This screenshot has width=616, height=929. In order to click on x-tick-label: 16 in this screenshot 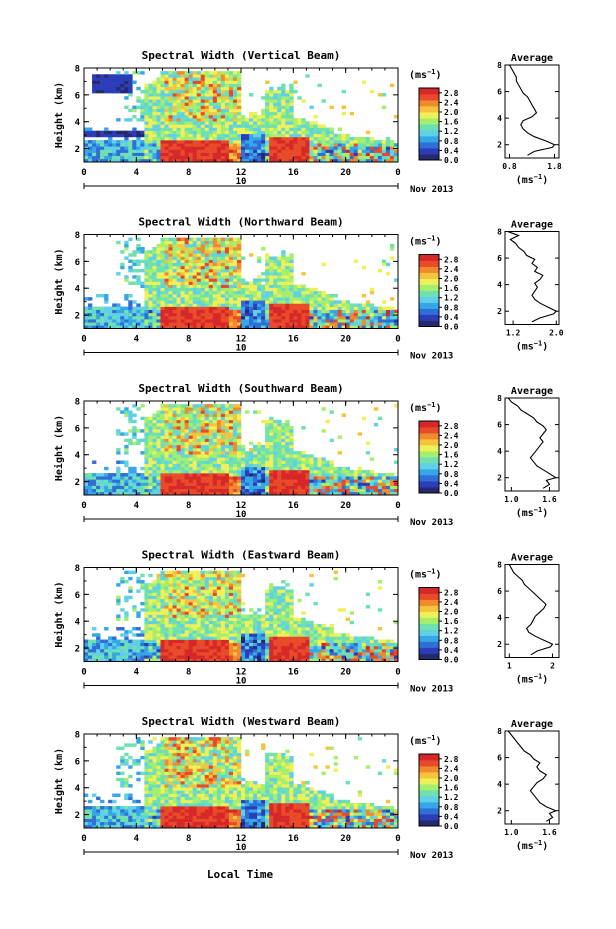, I will do `click(293, 506)`.